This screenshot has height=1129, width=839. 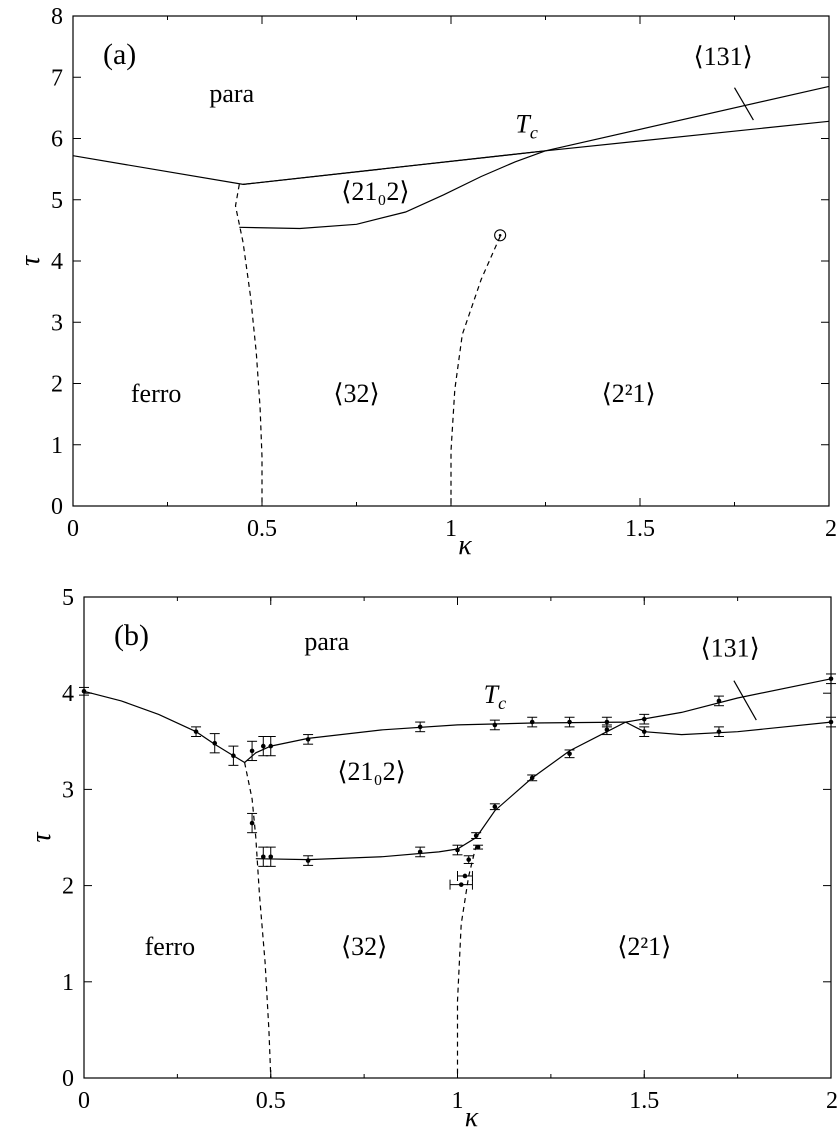 I want to click on y-tick-label: 8, so click(x=57, y=17).